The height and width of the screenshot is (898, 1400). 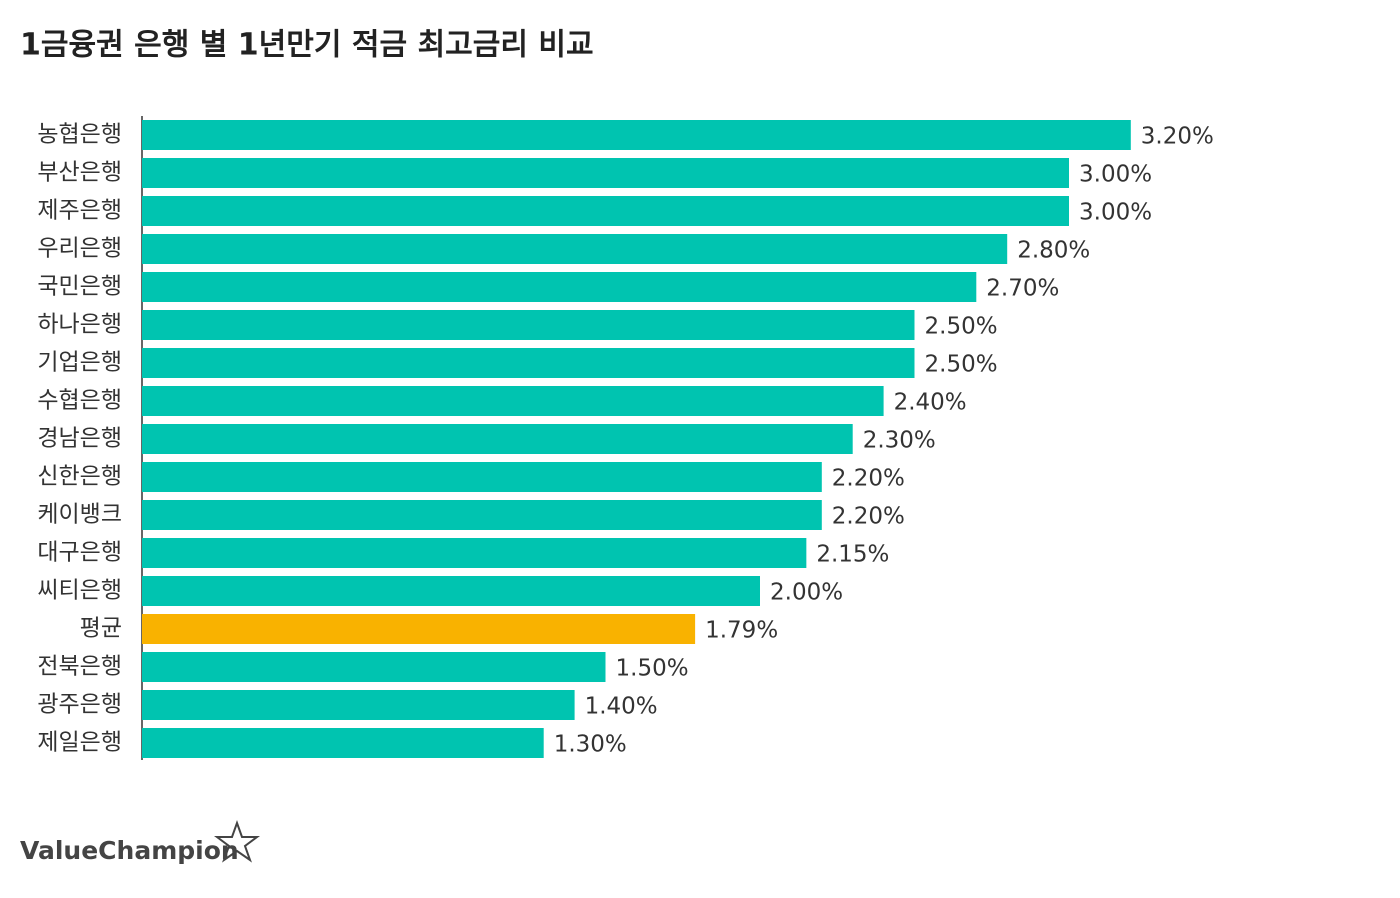 I want to click on category-label: 씨티은행, so click(x=79, y=591).